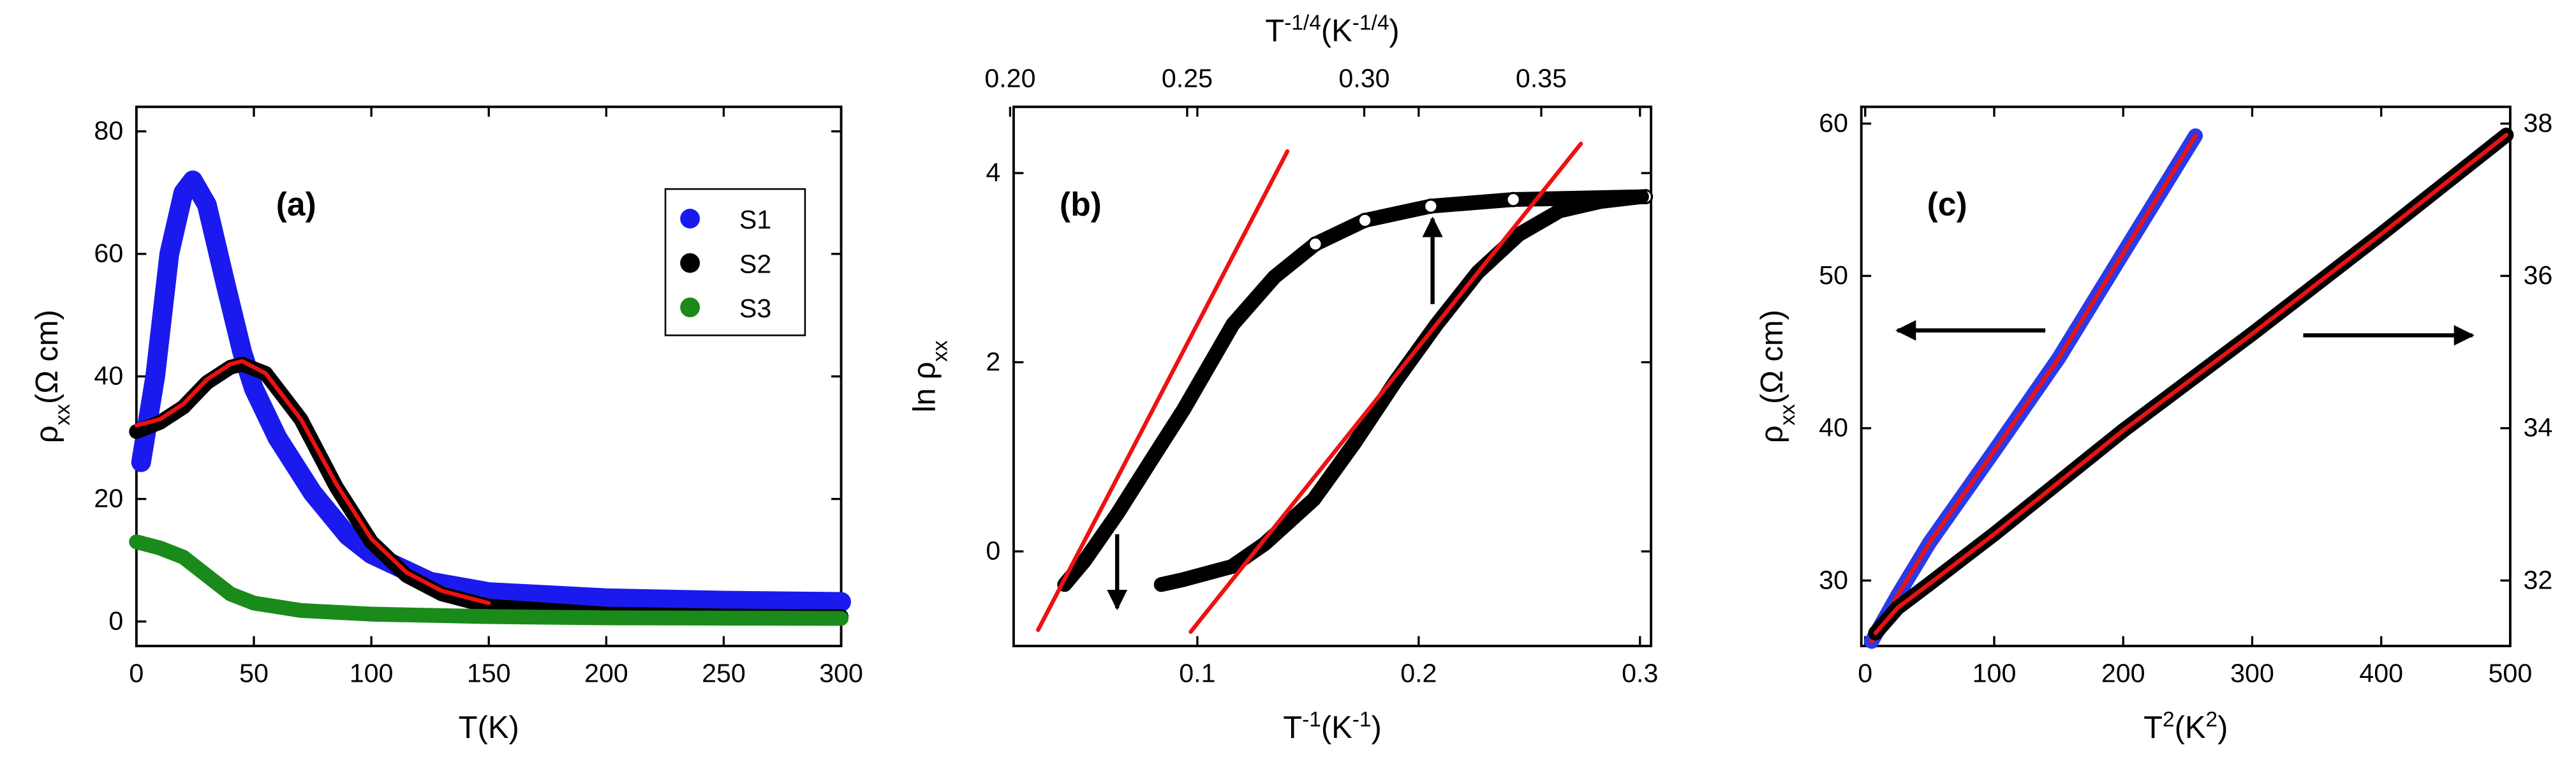 The image size is (2576, 766). I want to click on tick-label: 0.3, so click(1640, 673).